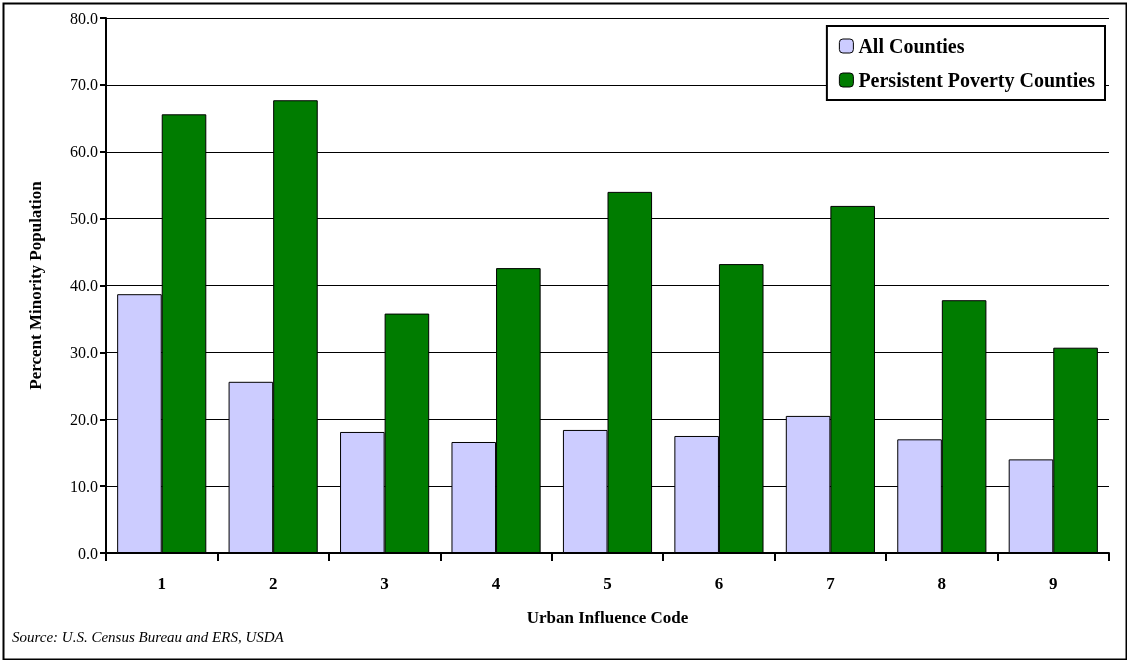 This screenshot has height=660, width=1127. I want to click on source-note: Source: U.S. Census Bureau and ERS, USDA, so click(148, 636).